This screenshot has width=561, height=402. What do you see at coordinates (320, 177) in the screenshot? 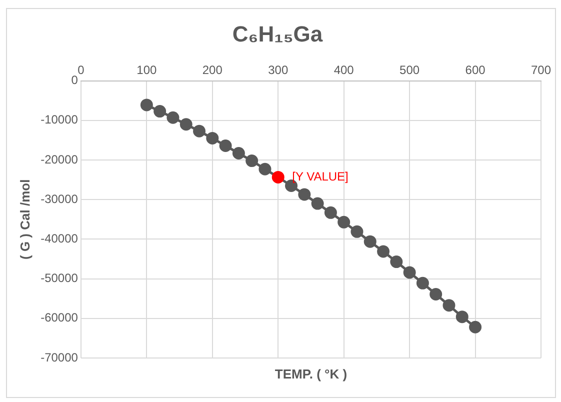
I see `annotation: [Y VALUE]` at bounding box center [320, 177].